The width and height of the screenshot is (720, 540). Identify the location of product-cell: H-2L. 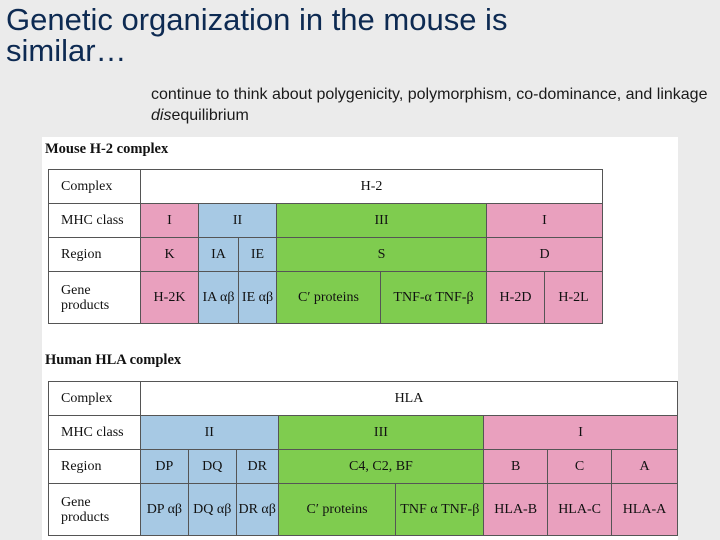
(573, 297).